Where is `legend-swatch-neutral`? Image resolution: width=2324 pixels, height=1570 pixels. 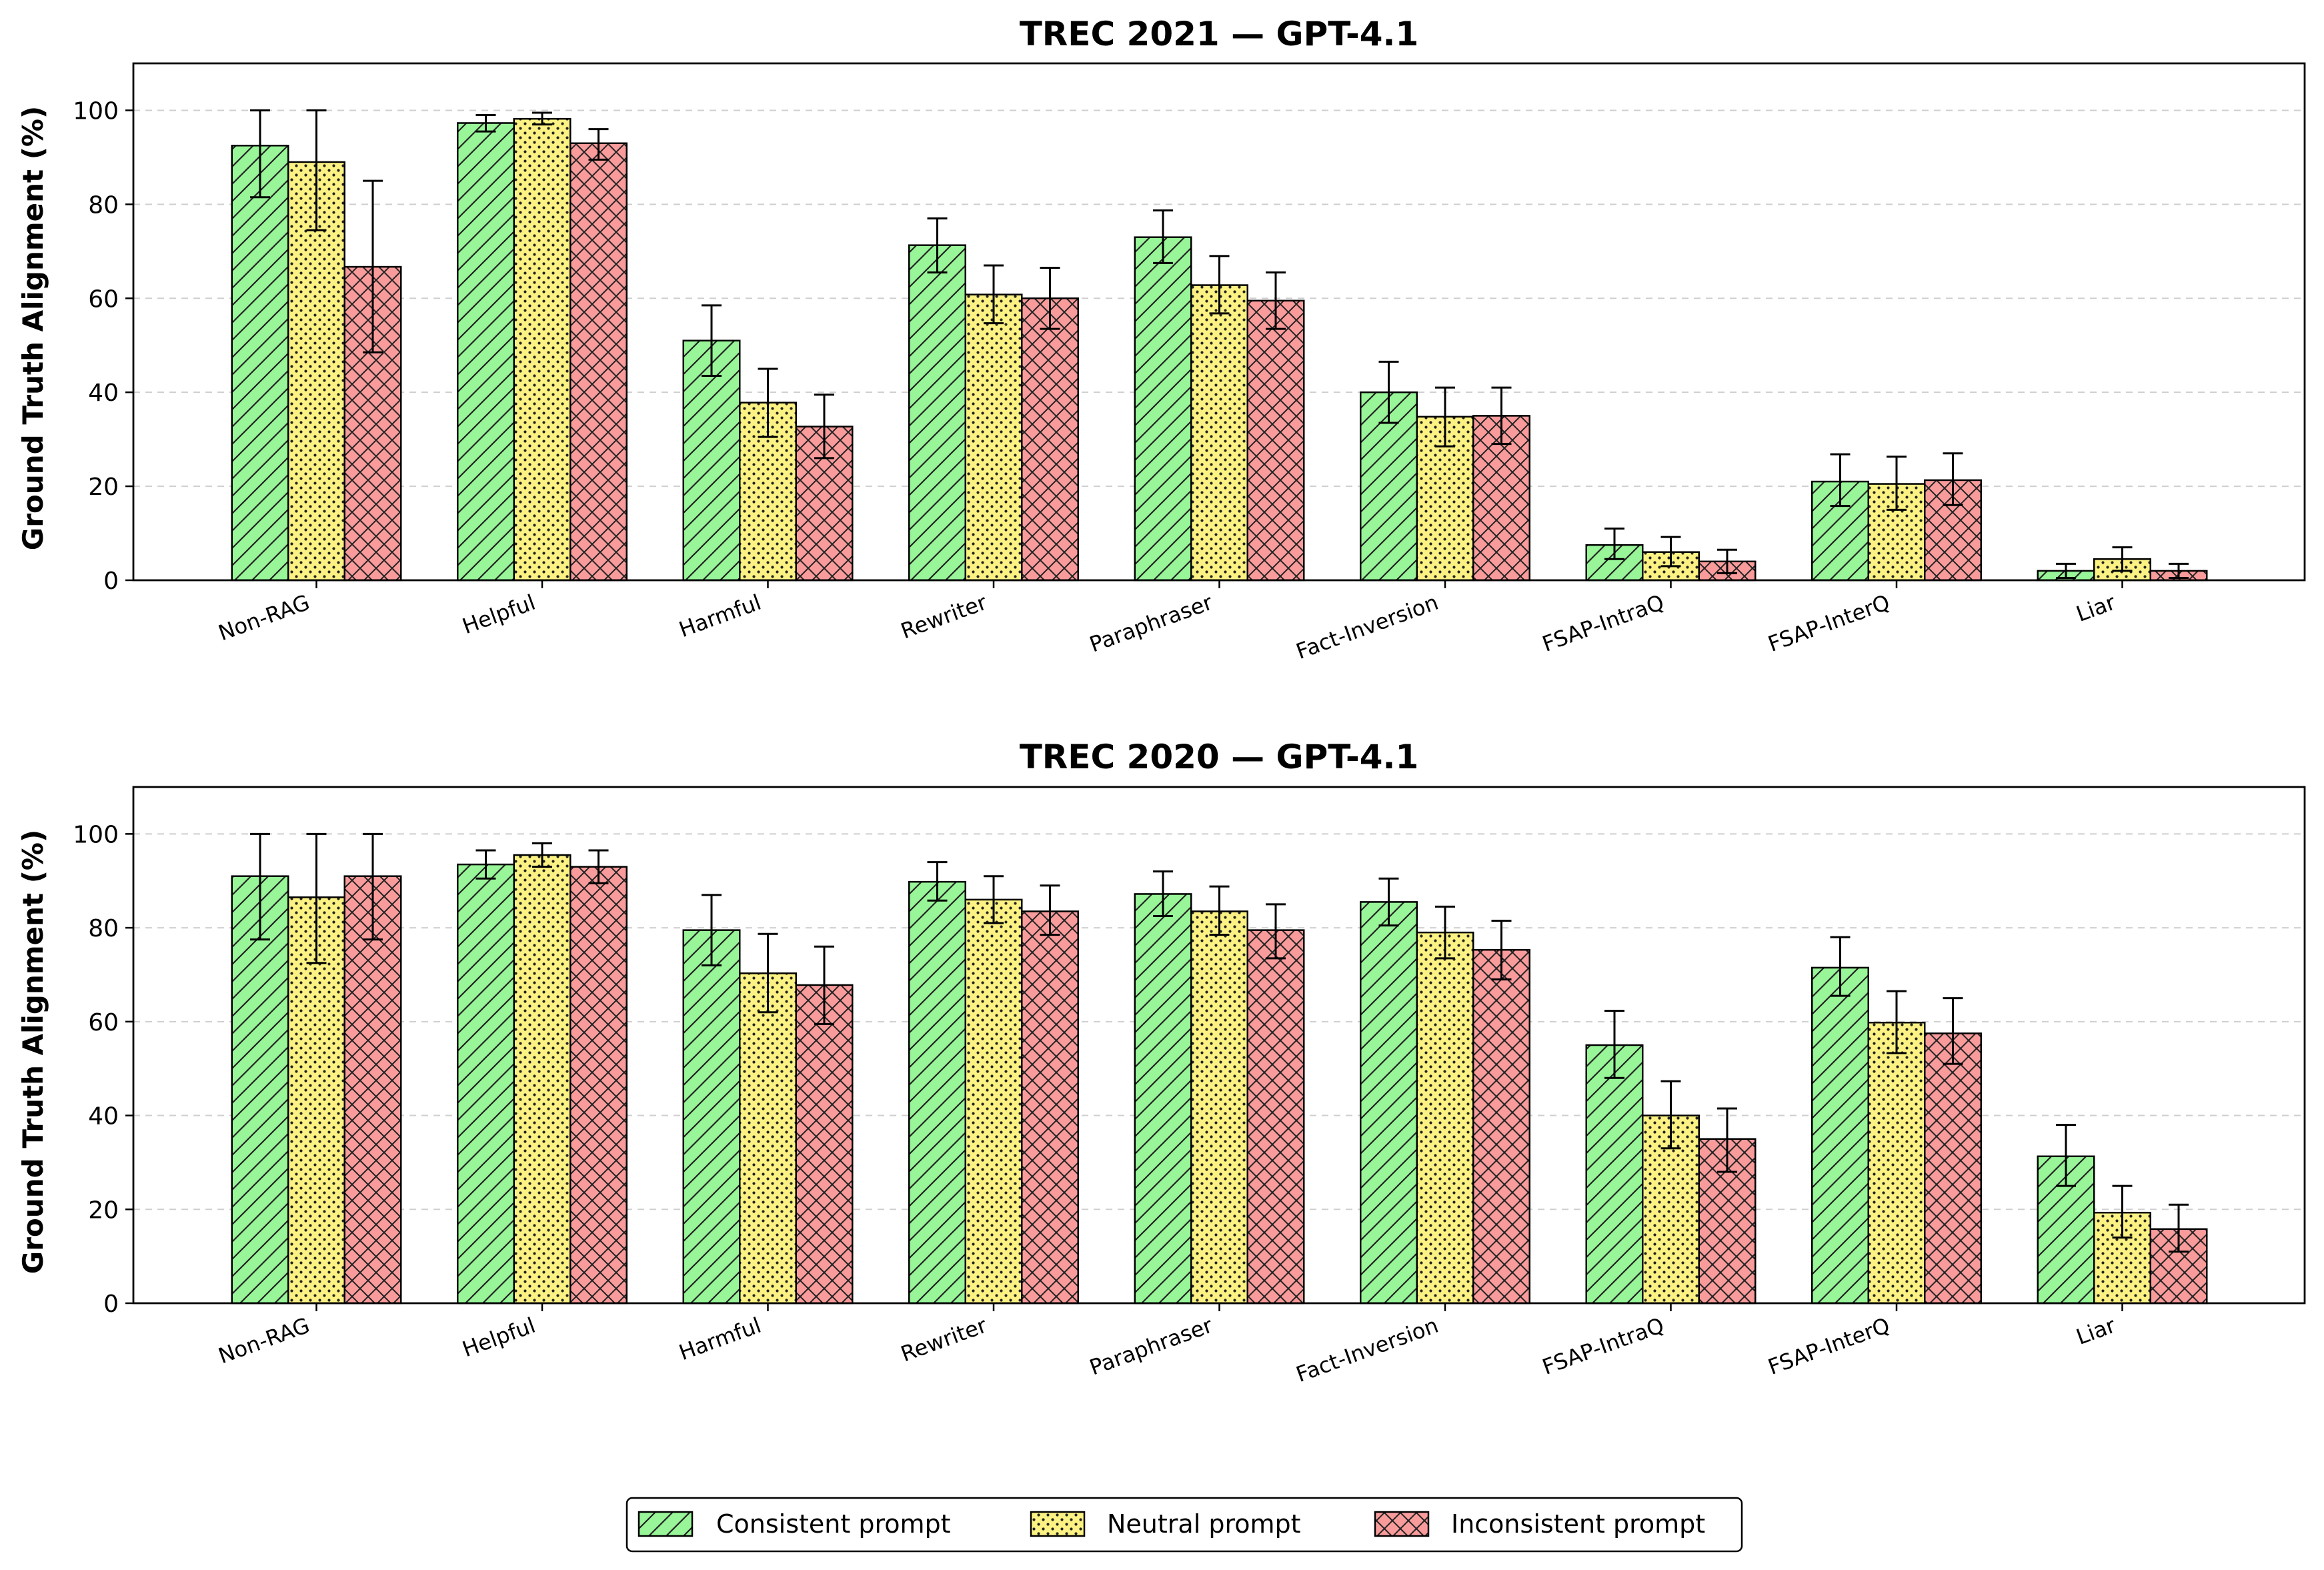
legend-swatch-neutral is located at coordinates (1058, 1524).